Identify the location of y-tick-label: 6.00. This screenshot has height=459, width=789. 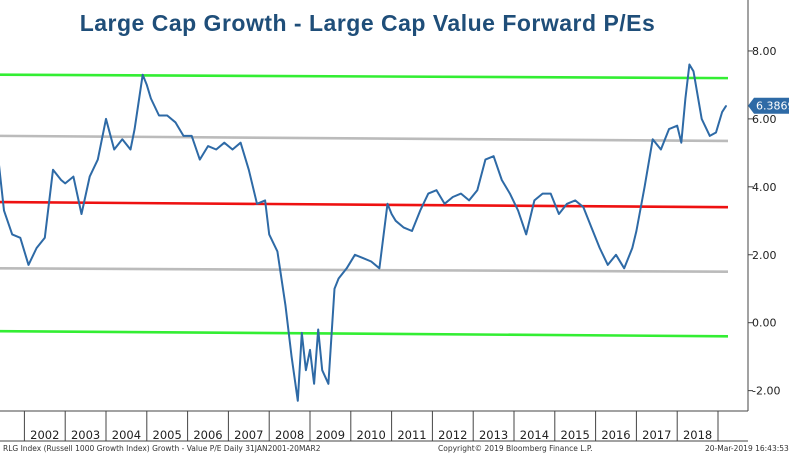
(764, 119).